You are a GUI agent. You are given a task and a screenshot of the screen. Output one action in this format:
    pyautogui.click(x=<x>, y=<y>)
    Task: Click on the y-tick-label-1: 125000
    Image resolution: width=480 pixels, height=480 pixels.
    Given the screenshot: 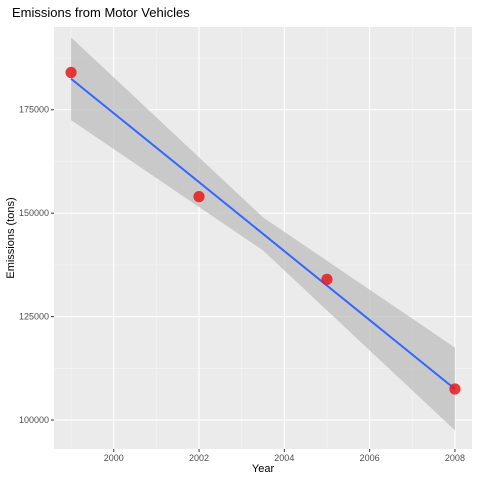 What is the action you would take?
    pyautogui.click(x=34, y=317)
    